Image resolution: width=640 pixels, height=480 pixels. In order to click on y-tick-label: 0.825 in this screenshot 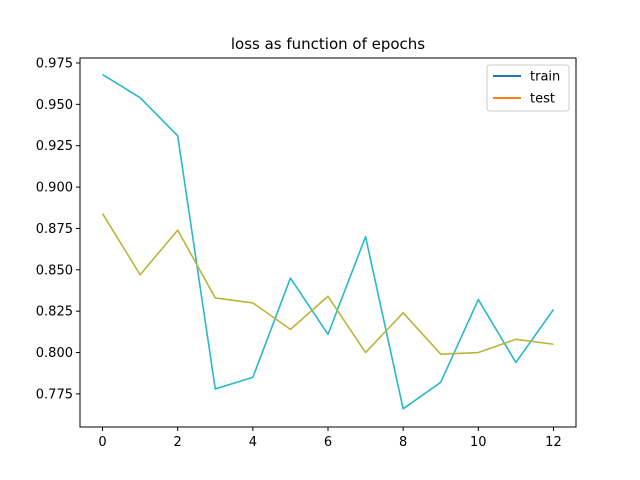, I will do `click(54, 312)`.